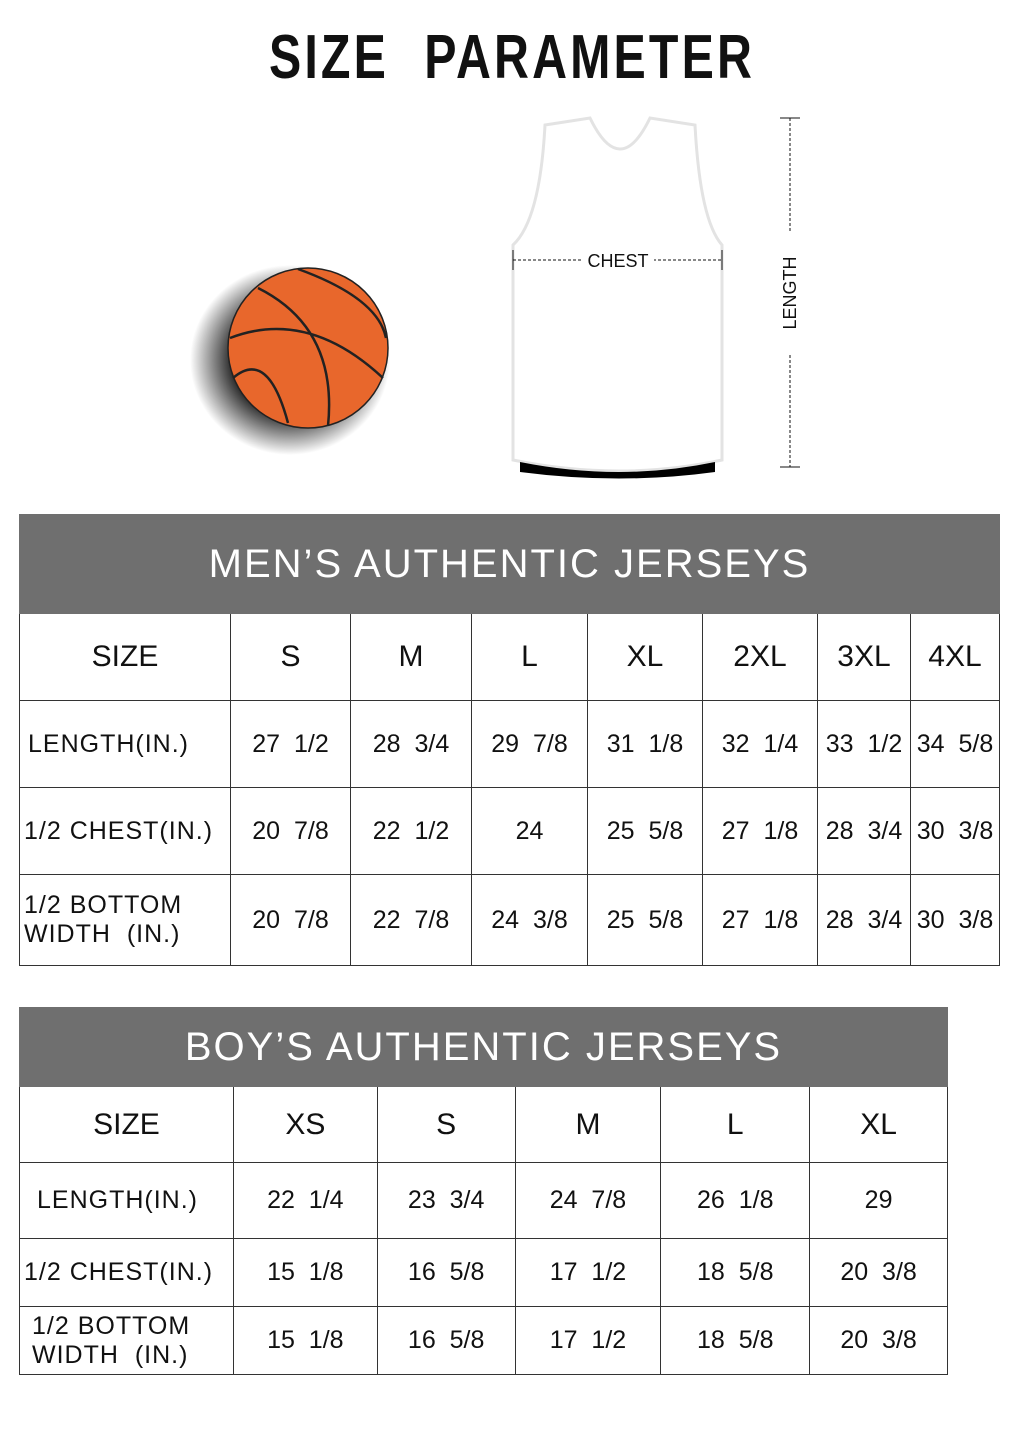 The width and height of the screenshot is (1024, 1429). Describe the element at coordinates (735, 1200) in the screenshot. I see `cell: 26 1/8` at that location.